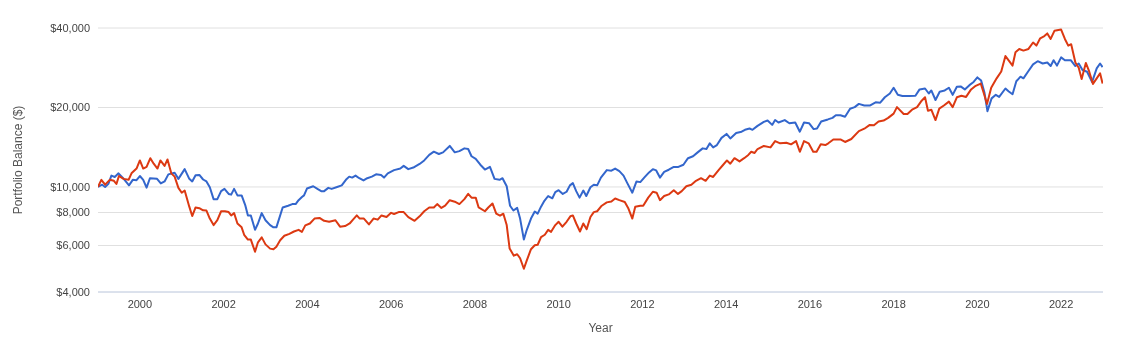 The width and height of the screenshot is (1121, 350). Describe the element at coordinates (600, 328) in the screenshot. I see `x-axis-title: Year` at that location.